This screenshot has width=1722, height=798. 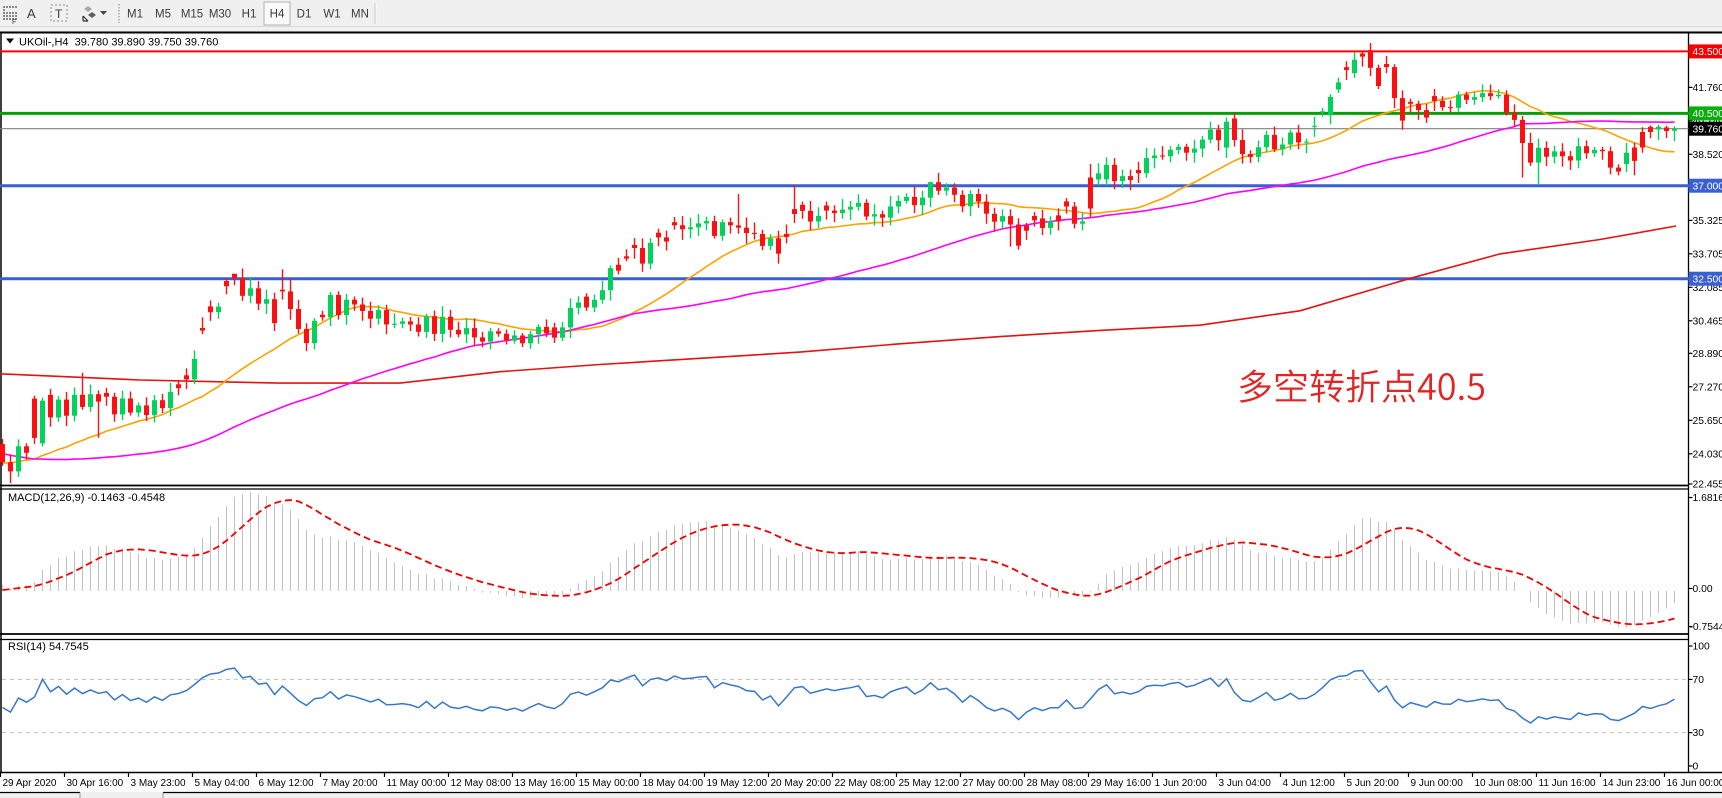 I want to click on svg-text: 41.760, so click(x=1707, y=88).